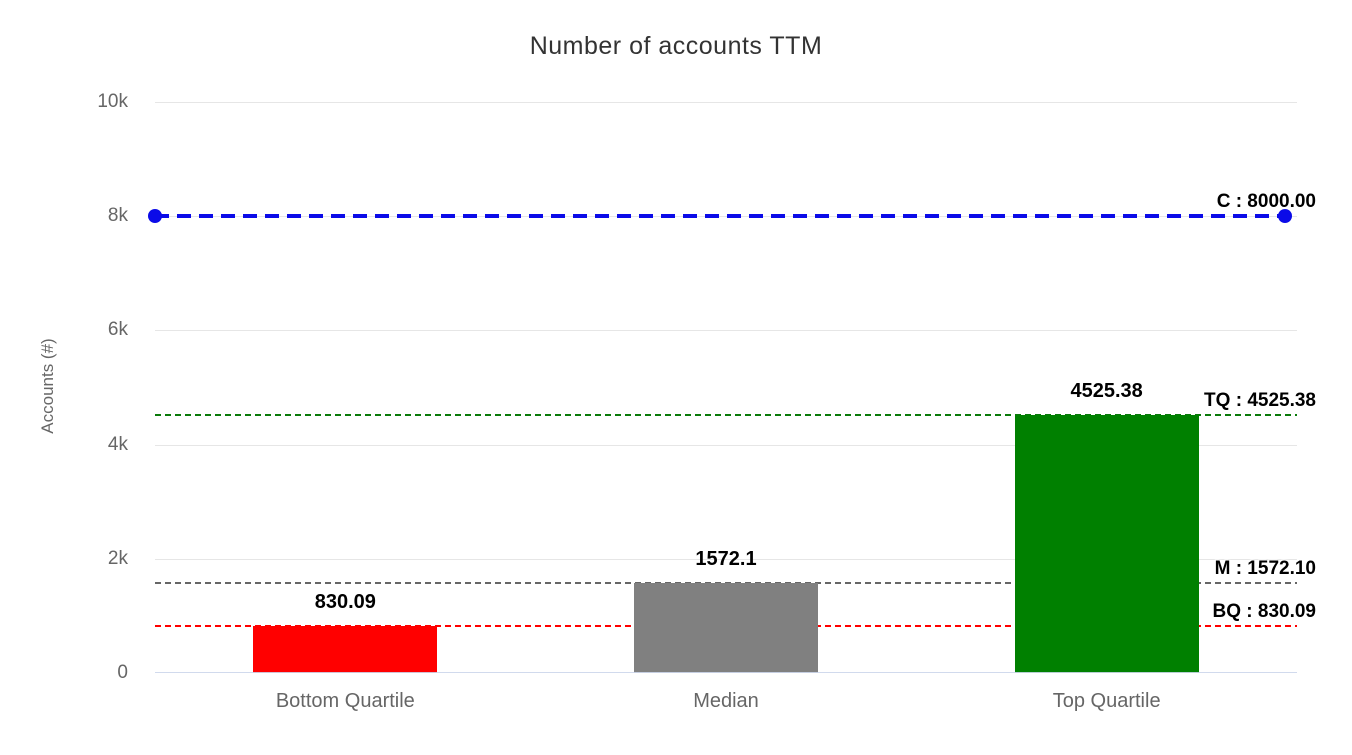 This screenshot has width=1352, height=755. Describe the element at coordinates (117, 444) in the screenshot. I see `y-tick-label: 4k` at that location.